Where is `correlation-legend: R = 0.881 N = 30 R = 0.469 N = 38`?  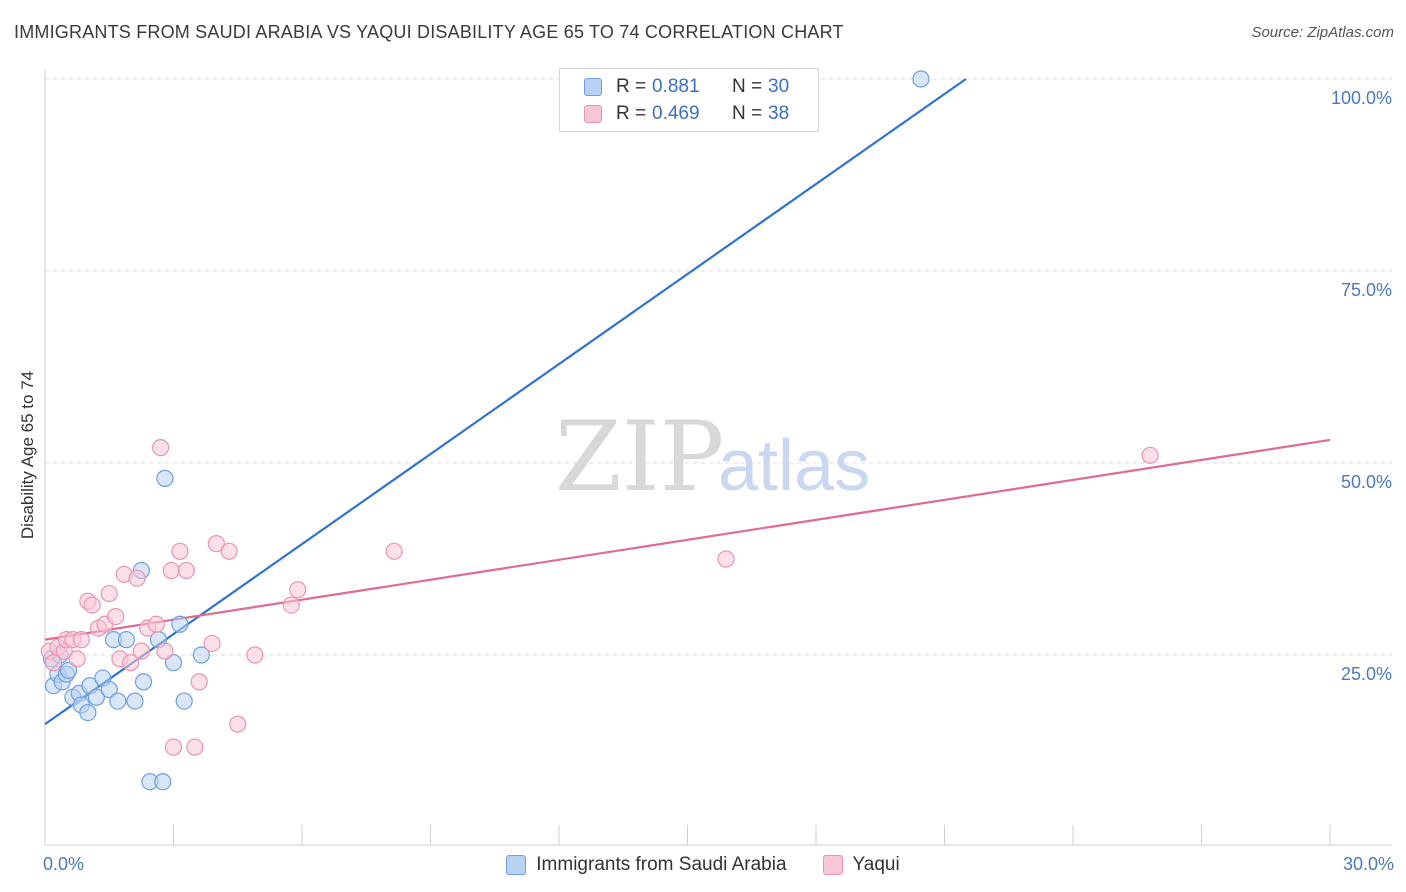 correlation-legend: R = 0.881 N = 30 R = 0.469 N = 38 is located at coordinates (689, 100).